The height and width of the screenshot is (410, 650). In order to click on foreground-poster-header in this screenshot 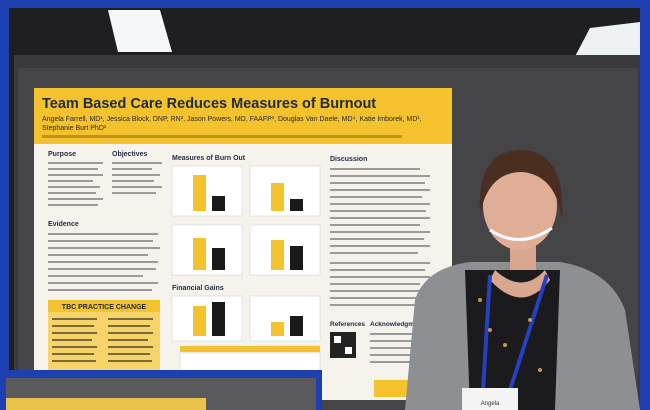, I will do `click(106, 404)`.